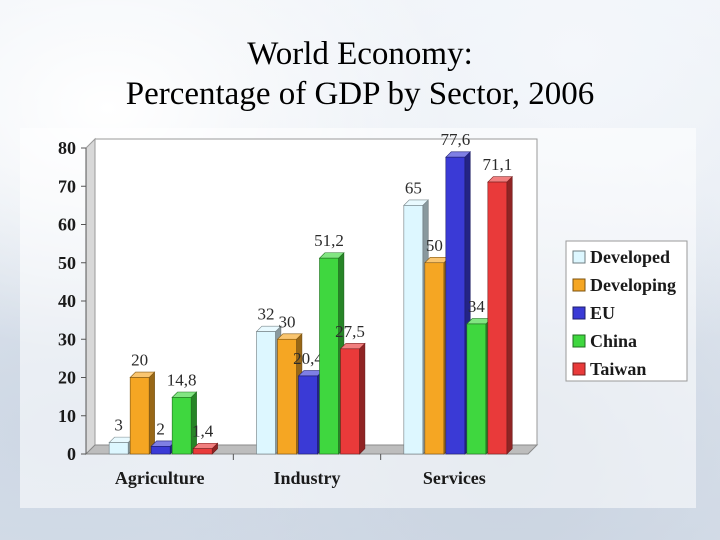  I want to click on y-tick-label: 80, so click(67, 148).